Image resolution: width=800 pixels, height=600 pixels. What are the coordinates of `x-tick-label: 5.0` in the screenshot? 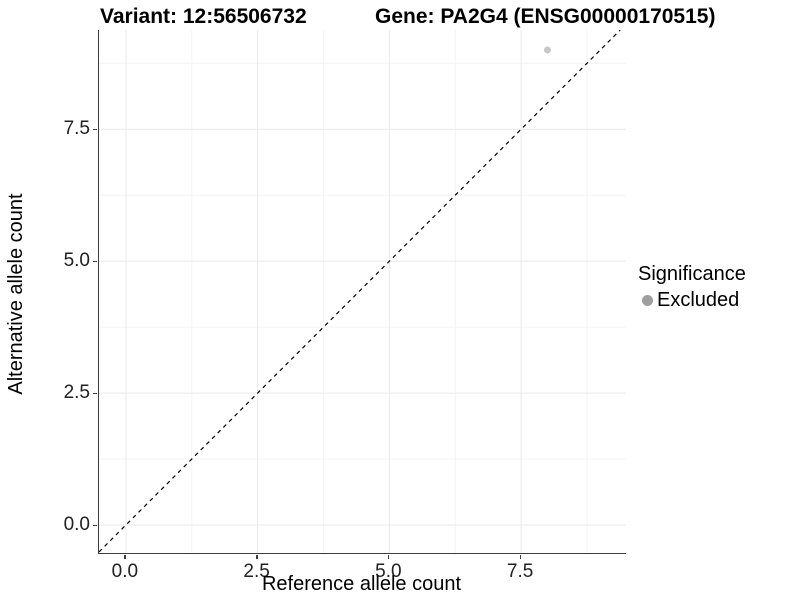 It's located at (388, 571).